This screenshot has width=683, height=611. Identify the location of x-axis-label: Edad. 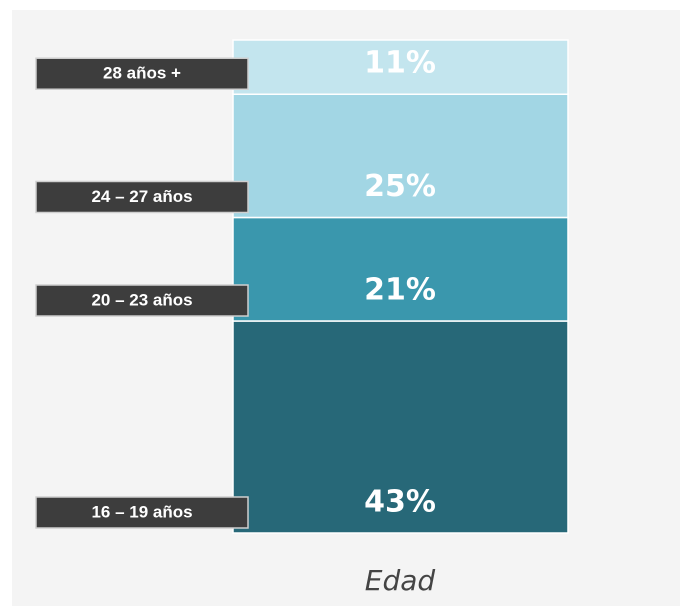
(400, 580).